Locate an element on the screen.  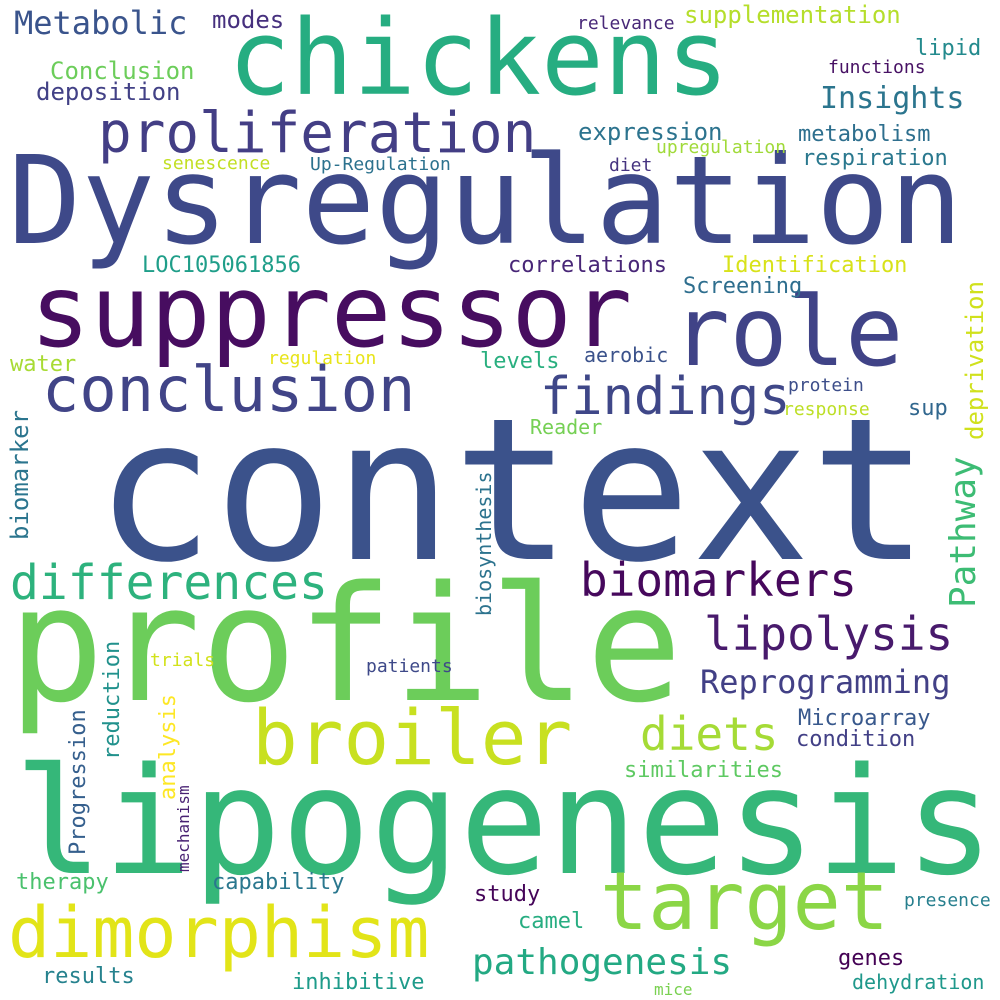
word-levels: levels is located at coordinates (520, 361).